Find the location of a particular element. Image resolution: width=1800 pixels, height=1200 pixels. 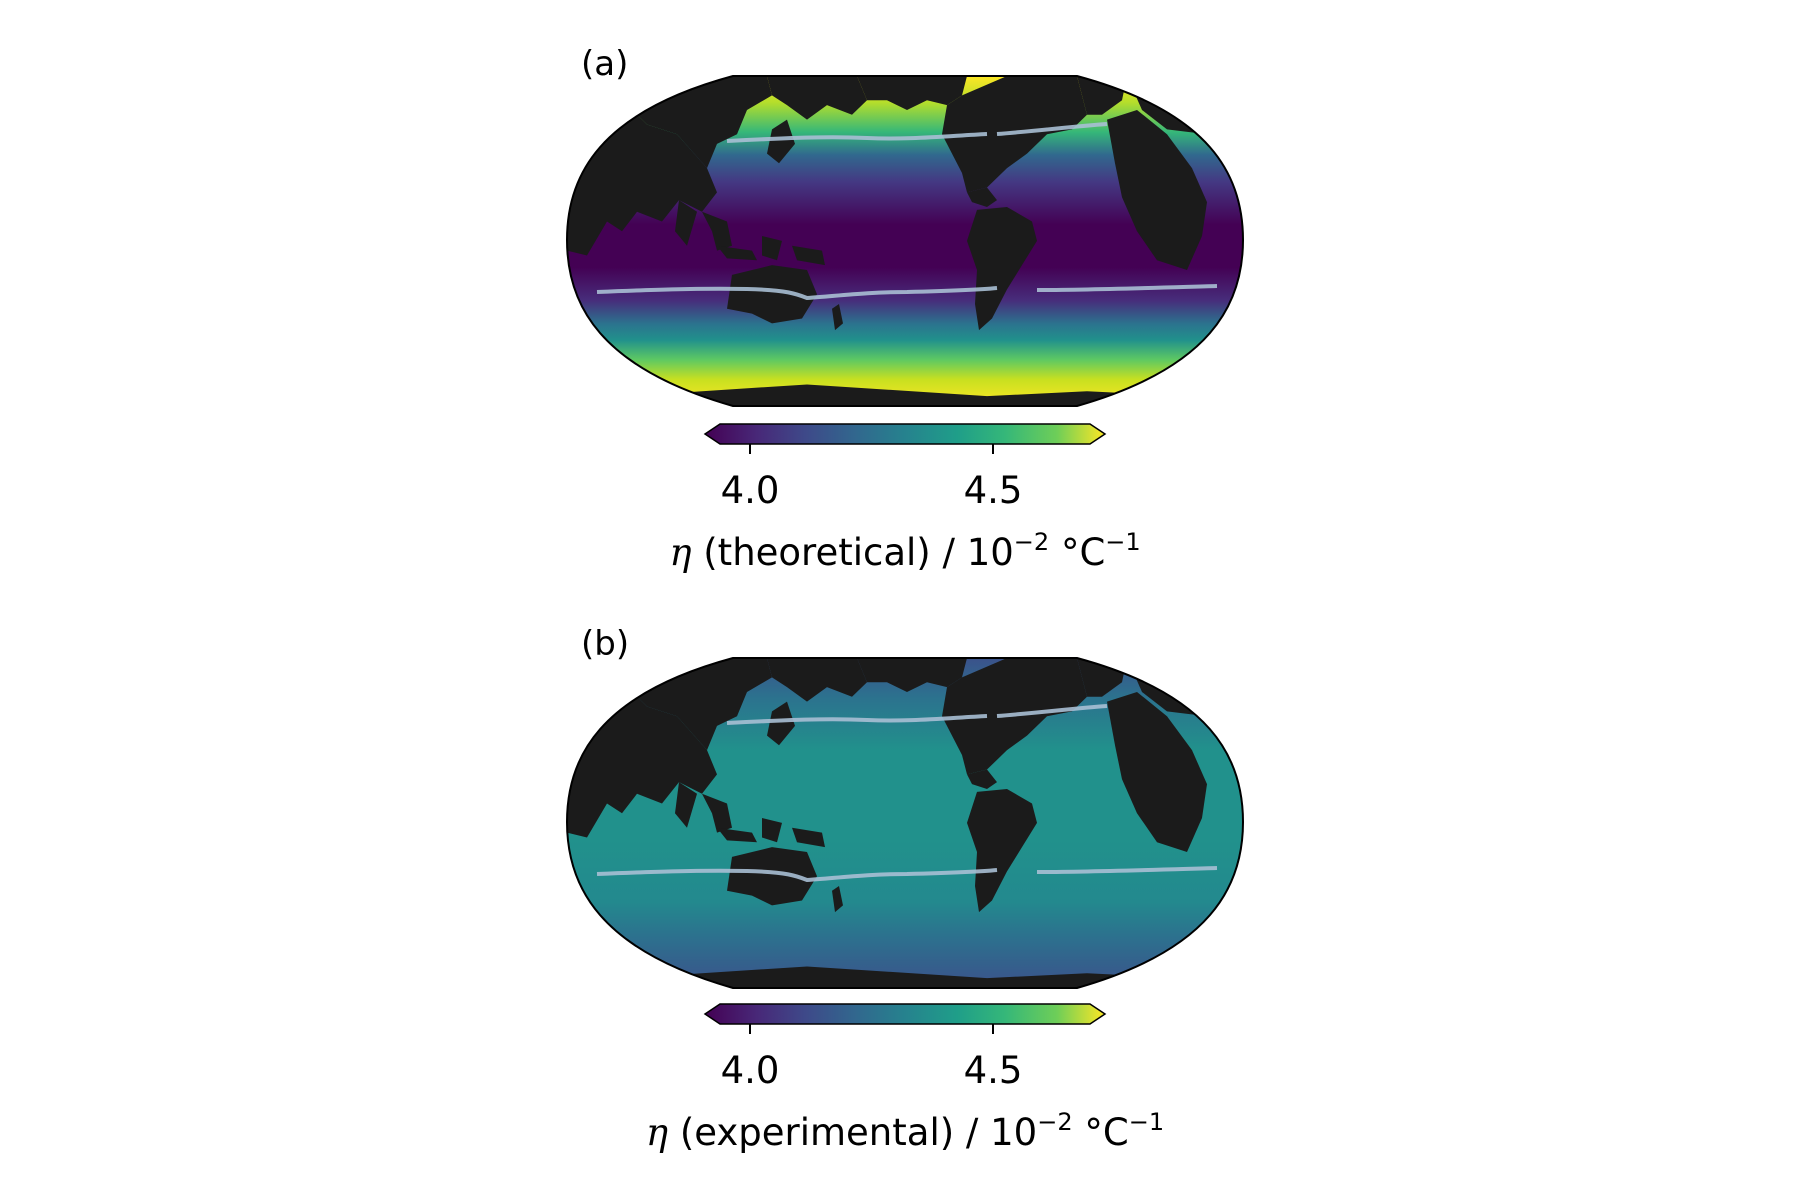

map-a is located at coordinates (905, 241).